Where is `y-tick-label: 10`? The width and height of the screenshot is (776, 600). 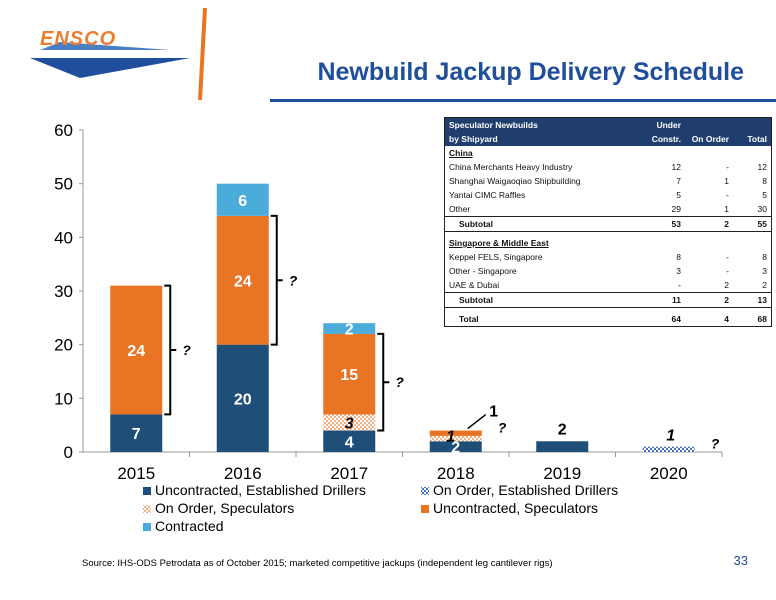
y-tick-label: 10 is located at coordinates (63, 398).